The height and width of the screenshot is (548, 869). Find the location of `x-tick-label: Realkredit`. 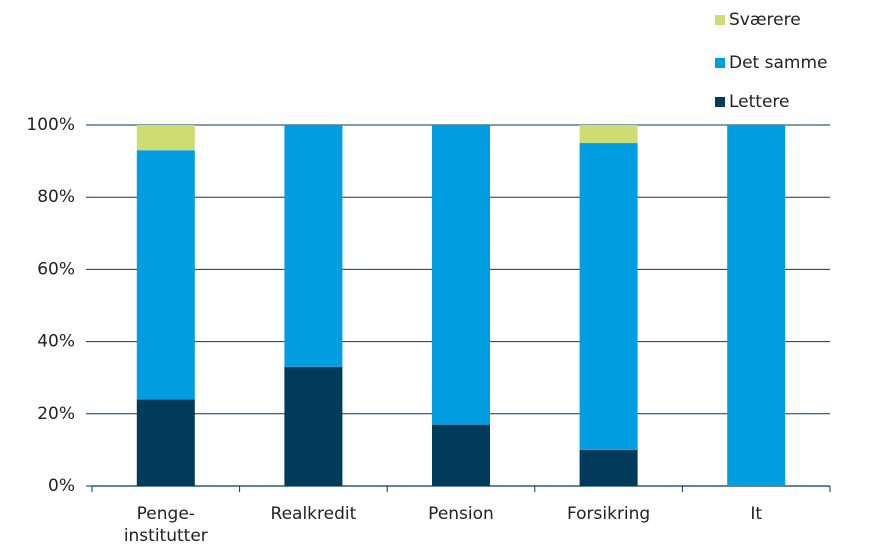

x-tick-label: Realkredit is located at coordinates (314, 514).